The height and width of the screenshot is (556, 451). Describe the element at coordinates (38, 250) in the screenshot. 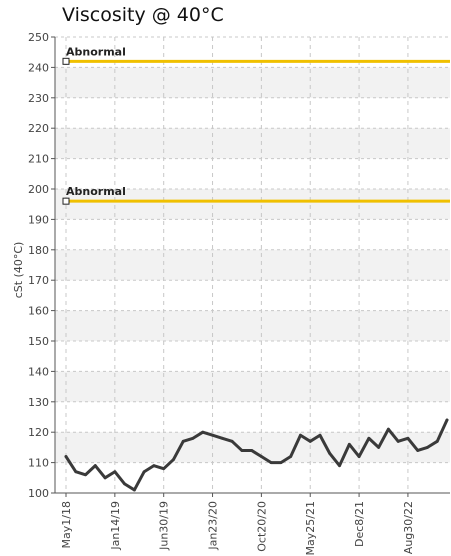

I see `y-tick-label: 180` at that location.